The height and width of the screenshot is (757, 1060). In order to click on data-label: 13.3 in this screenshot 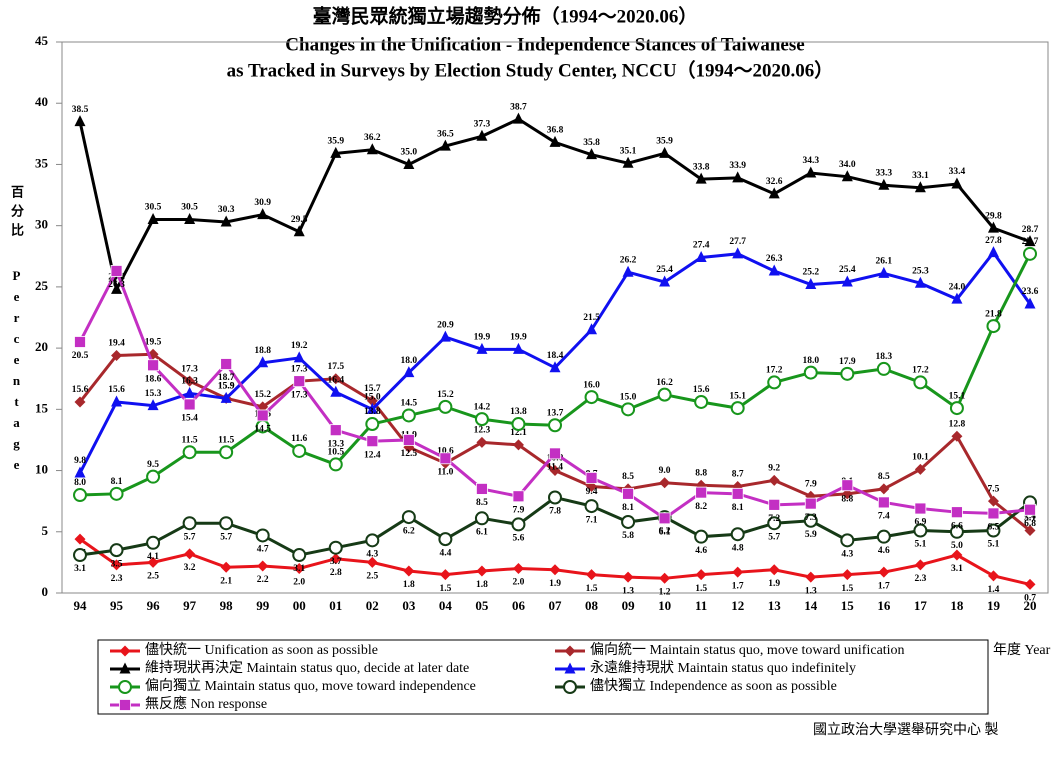, I will do `click(335, 444)`.